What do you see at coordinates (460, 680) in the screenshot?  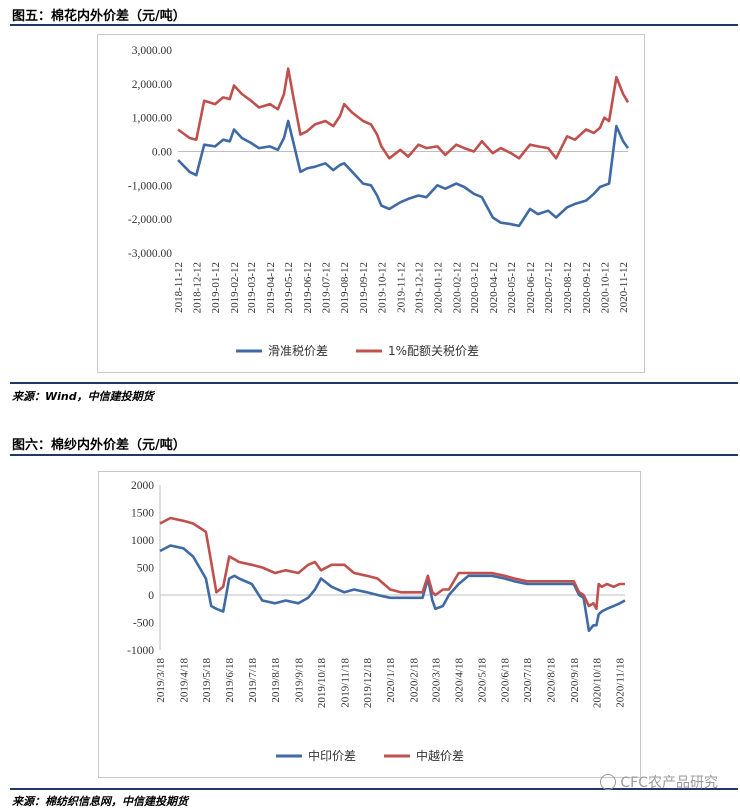 I see `x-tick-label: 2020/4/18` at bounding box center [460, 680].